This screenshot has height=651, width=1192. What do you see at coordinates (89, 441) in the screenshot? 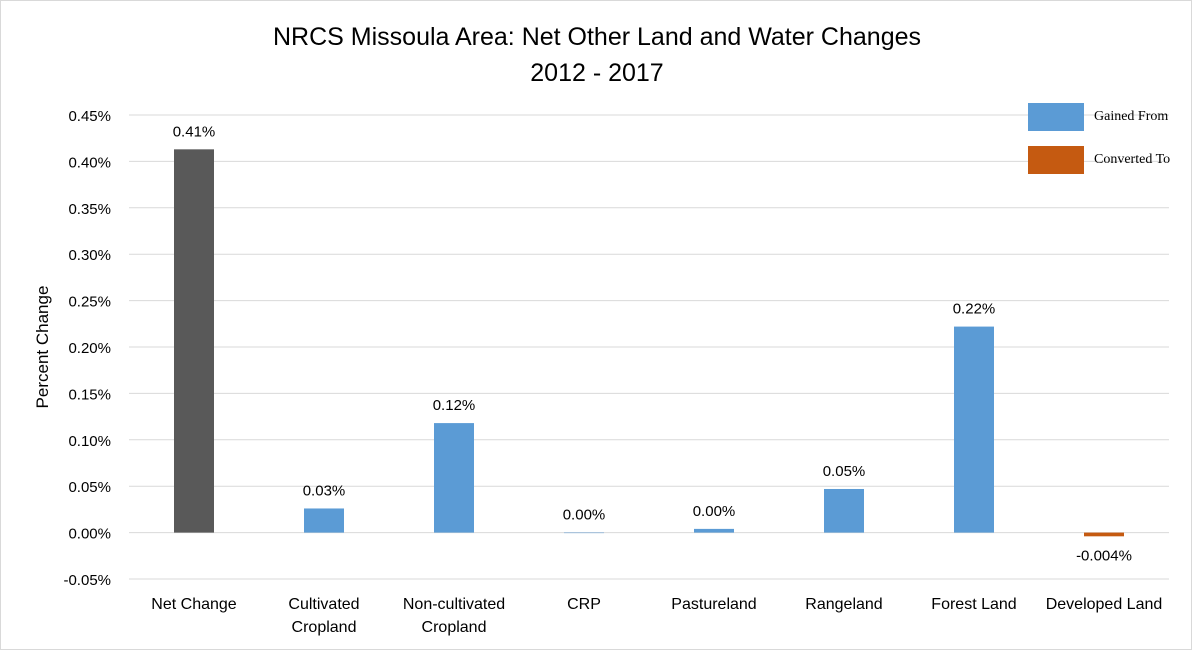
I see `y-tick-label: 0.10%` at bounding box center [89, 441].